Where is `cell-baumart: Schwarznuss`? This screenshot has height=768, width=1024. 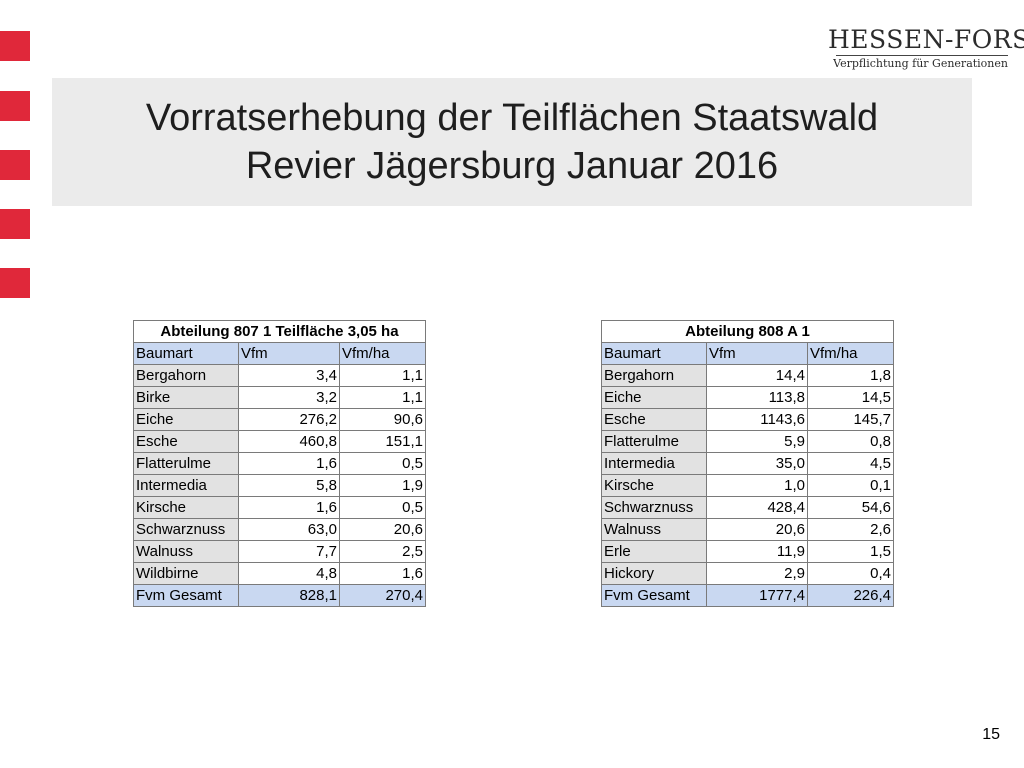 cell-baumart: Schwarznuss is located at coordinates (654, 507).